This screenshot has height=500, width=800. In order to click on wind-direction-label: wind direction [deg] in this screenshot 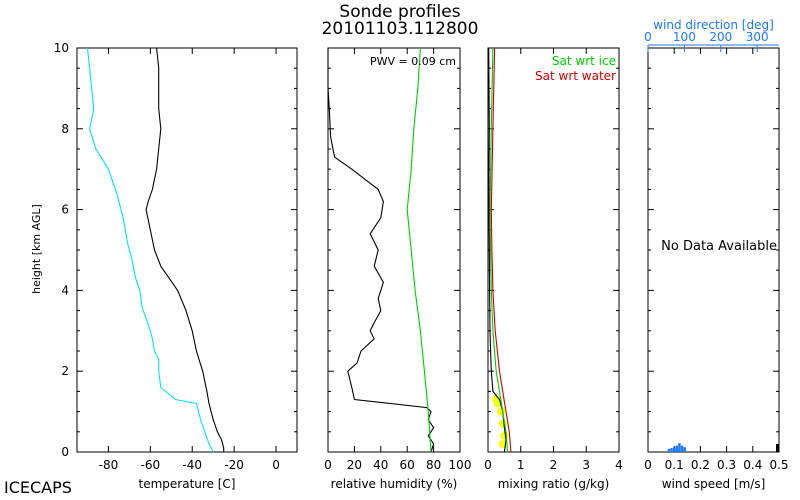, I will do `click(713, 25)`.